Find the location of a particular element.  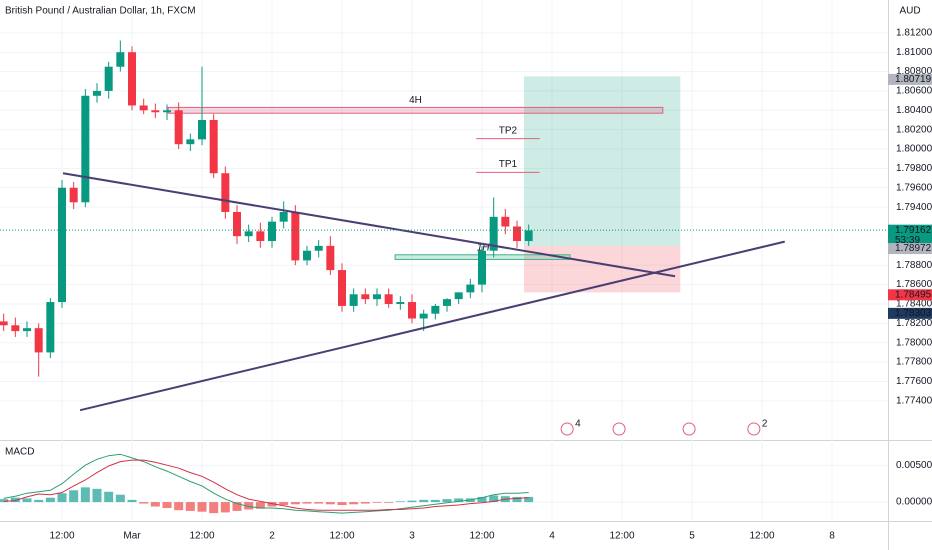

price-label: 1.79162 is located at coordinates (913, 230).